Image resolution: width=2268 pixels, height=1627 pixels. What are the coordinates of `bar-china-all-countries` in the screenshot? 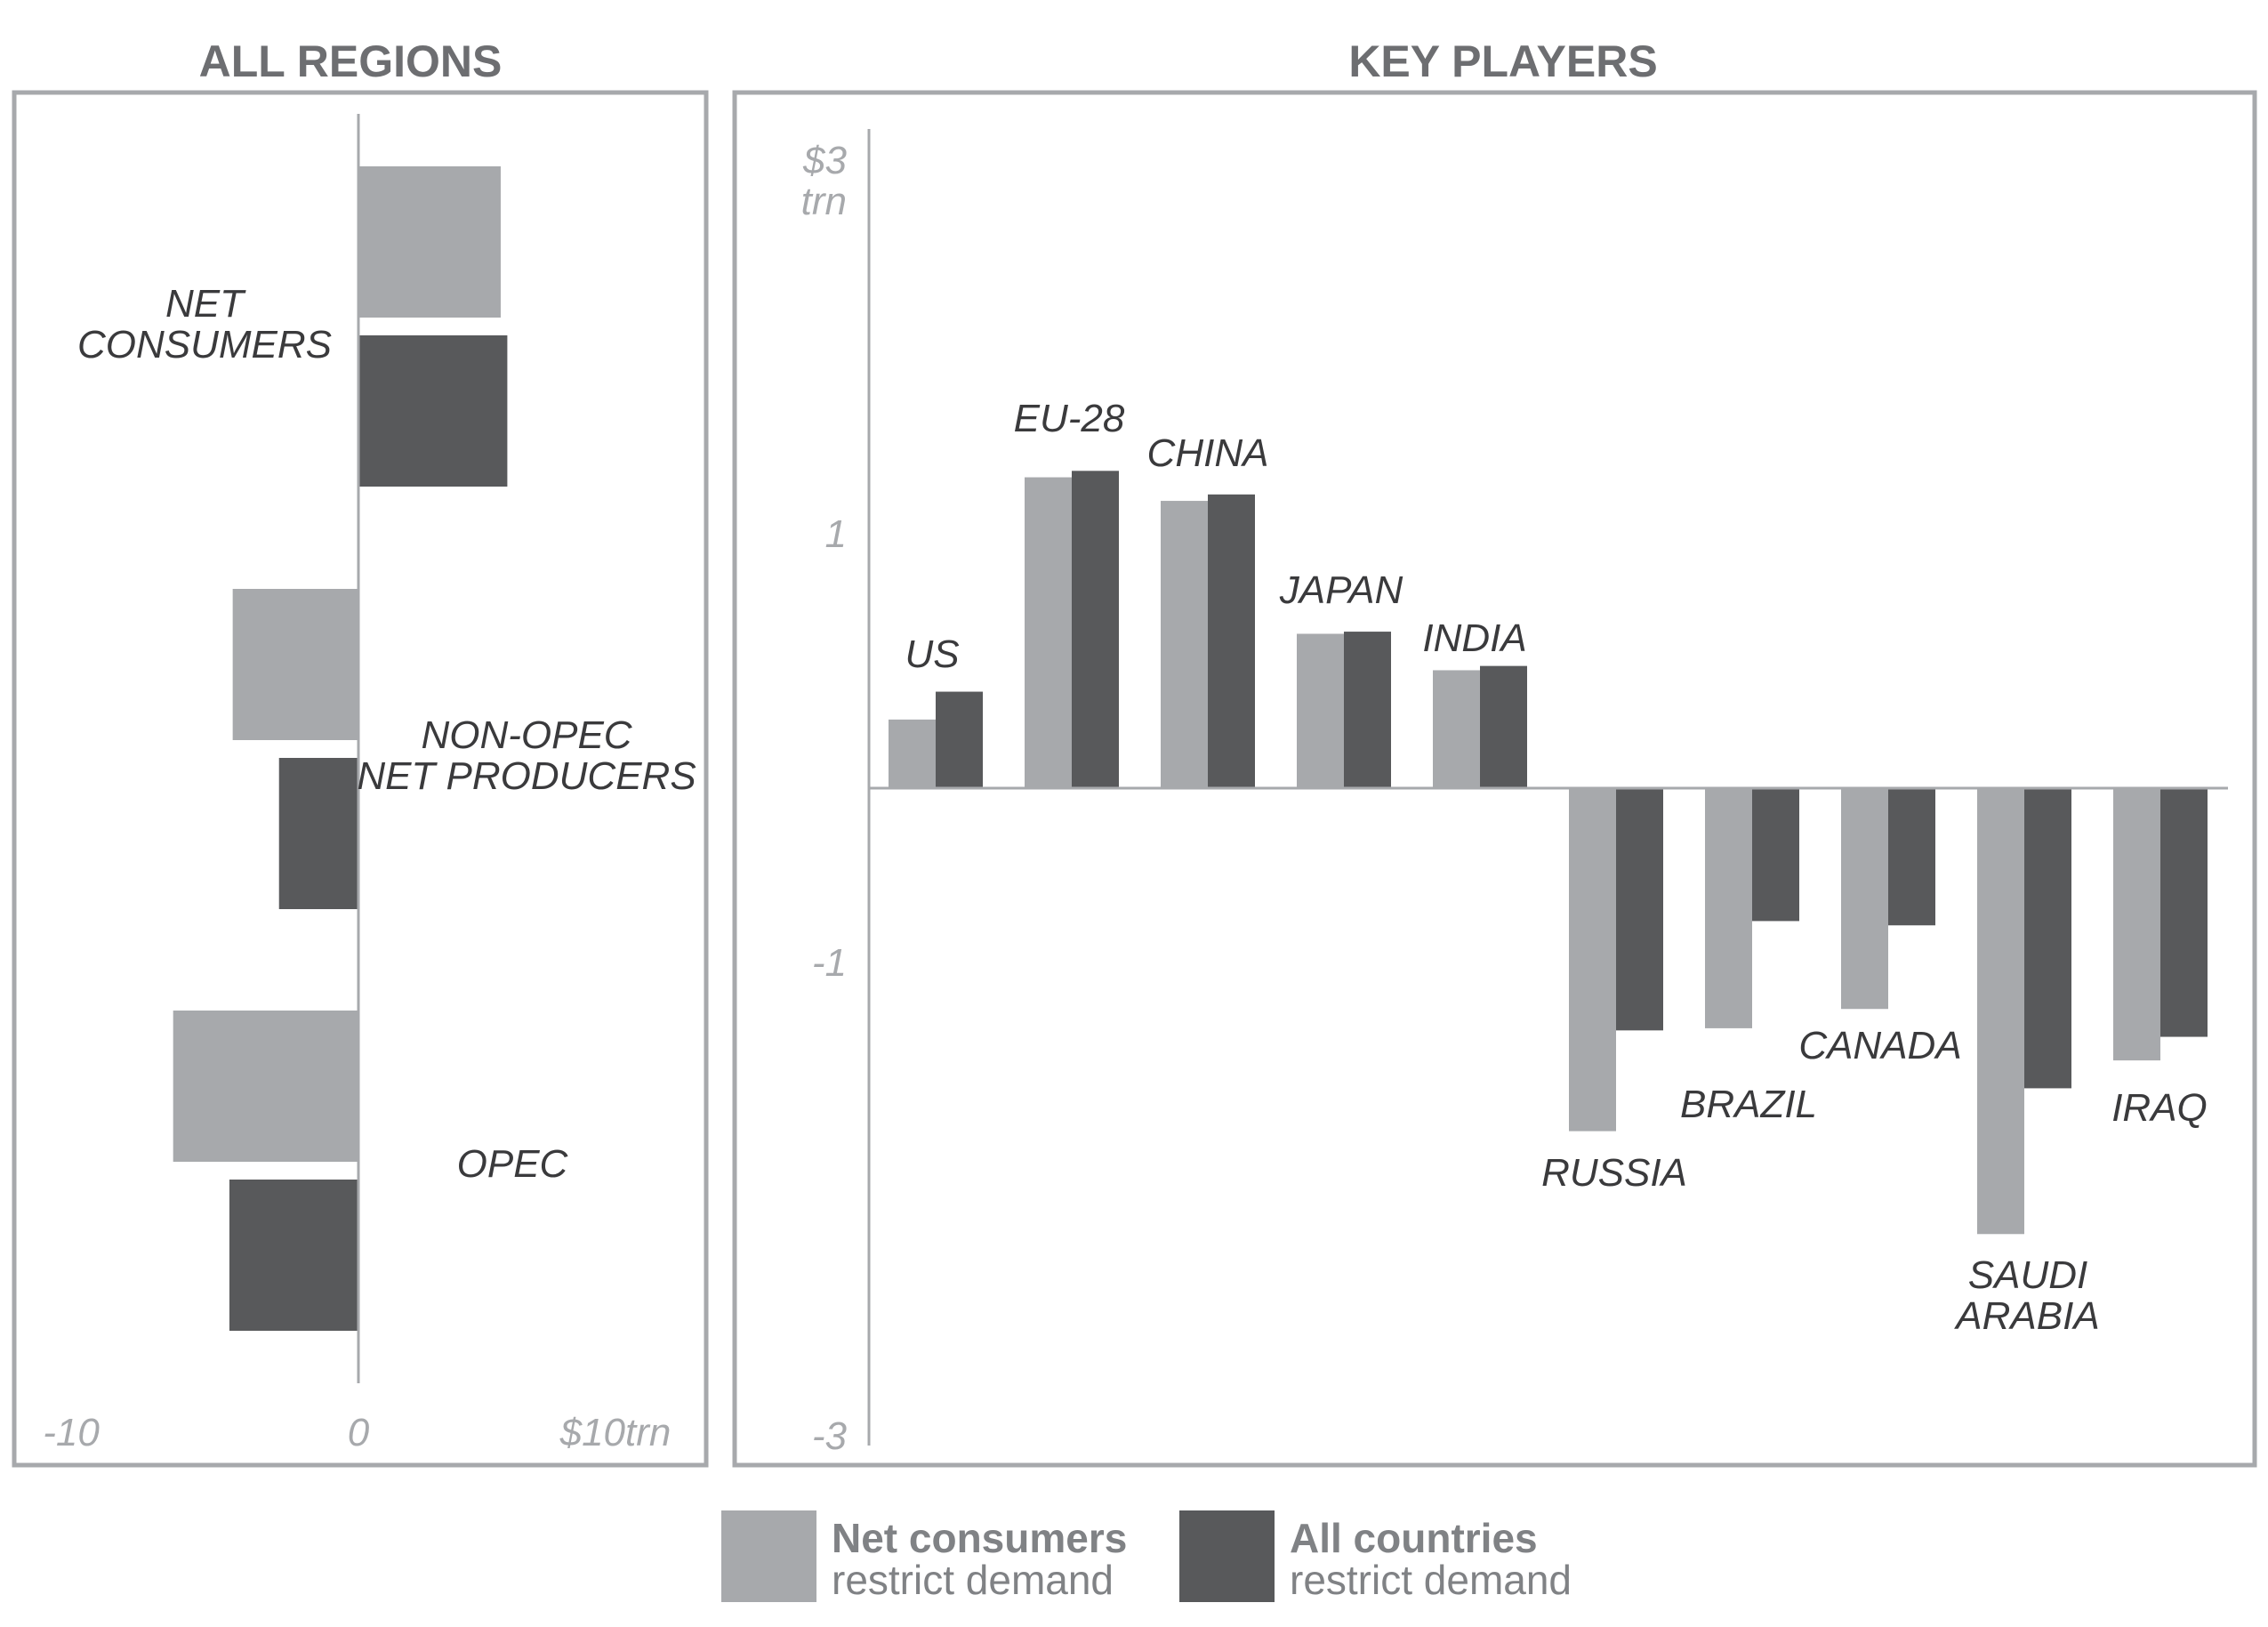 It's located at (1231, 641).